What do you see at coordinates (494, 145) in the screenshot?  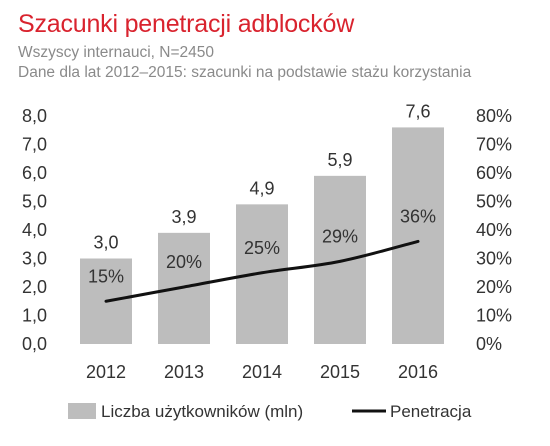 I see `right-axis-tick-label: 70%` at bounding box center [494, 145].